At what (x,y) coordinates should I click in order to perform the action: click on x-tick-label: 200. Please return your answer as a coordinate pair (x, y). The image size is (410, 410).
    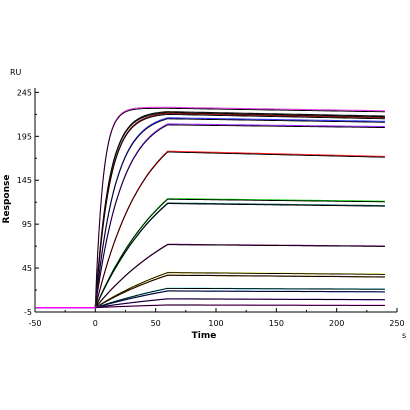
    Looking at the image, I should click on (336, 323).